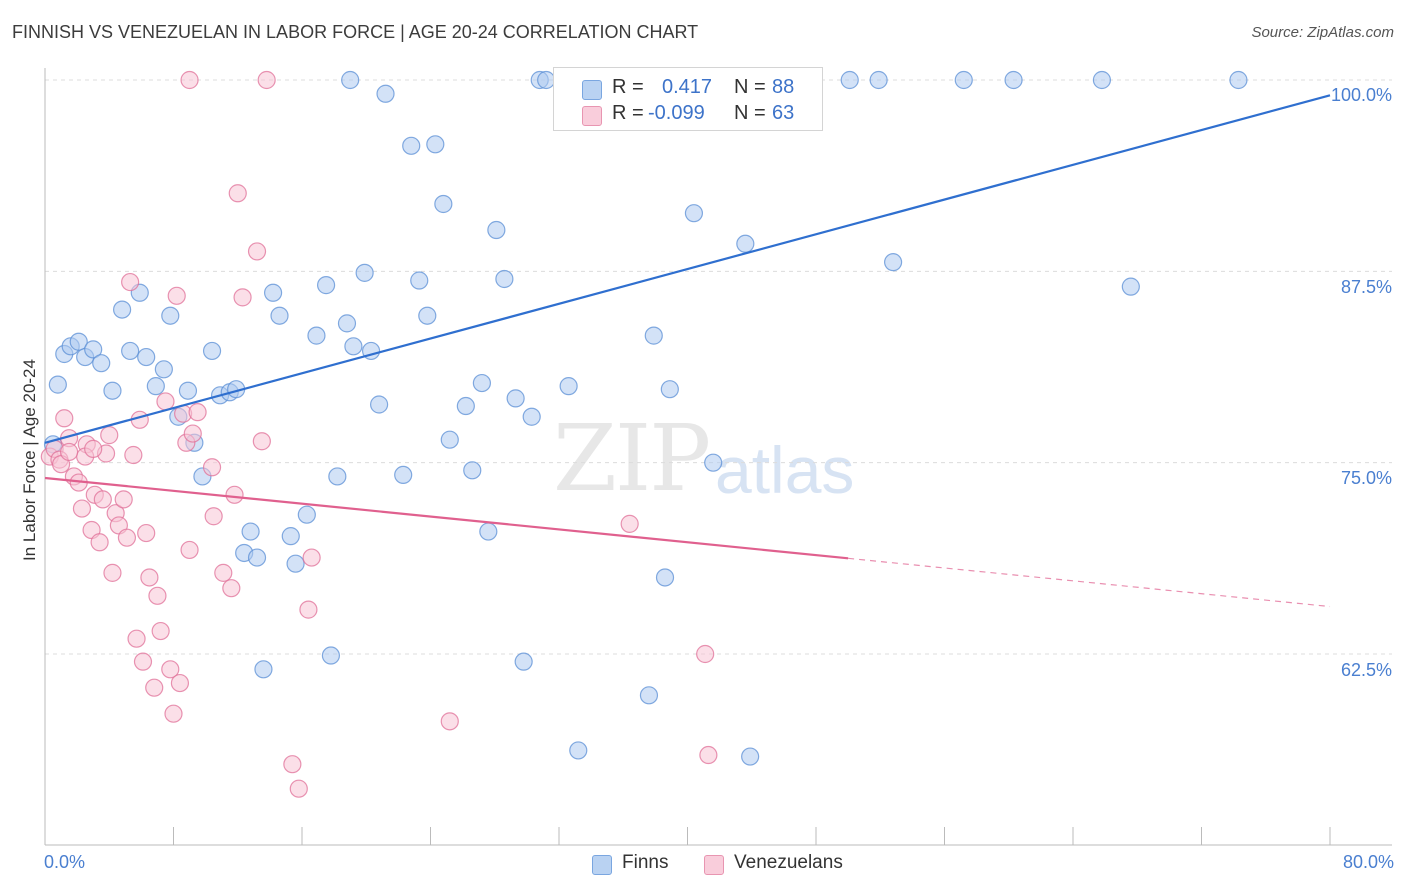  What do you see at coordinates (1322, 32) in the screenshot?
I see `source-label: Source: ZipAtlas.com` at bounding box center [1322, 32].